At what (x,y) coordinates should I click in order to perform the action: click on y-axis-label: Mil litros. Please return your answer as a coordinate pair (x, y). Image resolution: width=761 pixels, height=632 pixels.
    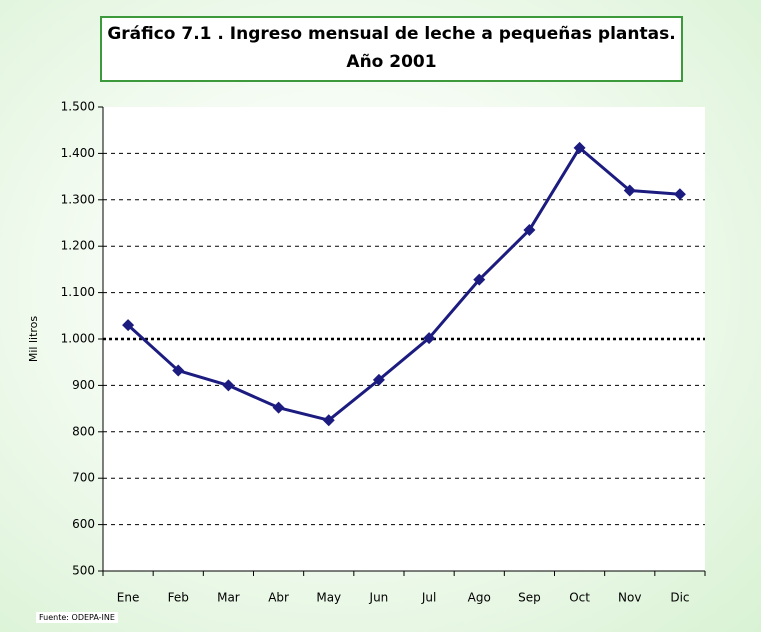
    Looking at the image, I should click on (33, 339).